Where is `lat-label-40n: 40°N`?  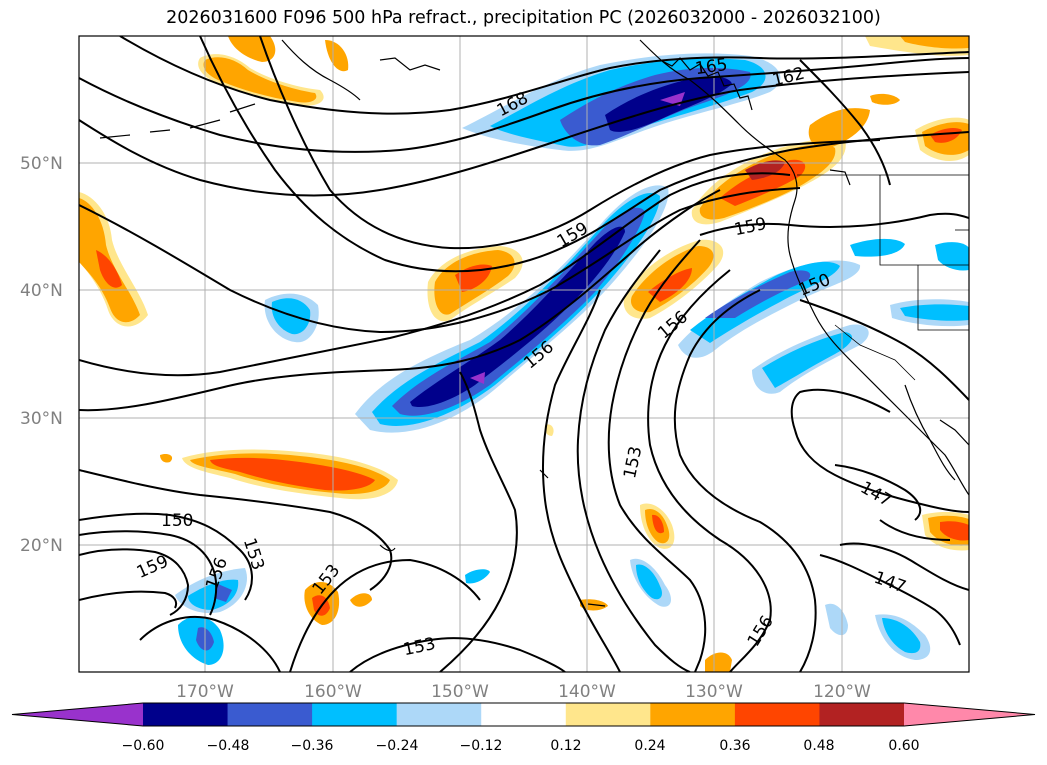
lat-label-40n: 40°N is located at coordinates (41, 291).